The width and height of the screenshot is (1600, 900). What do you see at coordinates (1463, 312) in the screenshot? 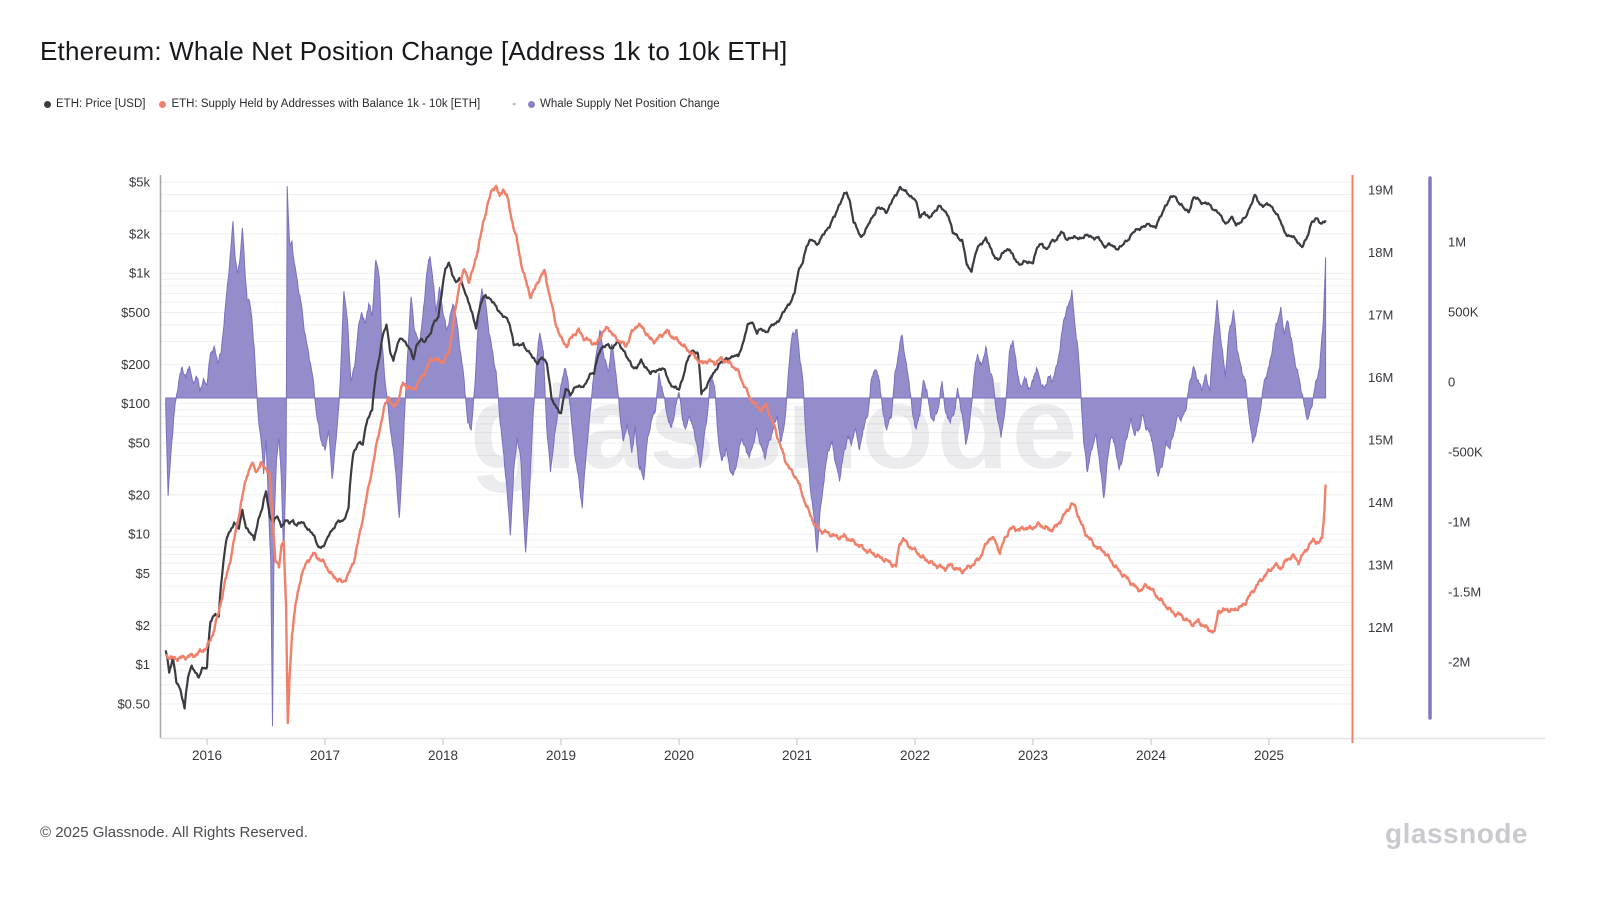
I see `whale-axis-label: 500K` at bounding box center [1463, 312].